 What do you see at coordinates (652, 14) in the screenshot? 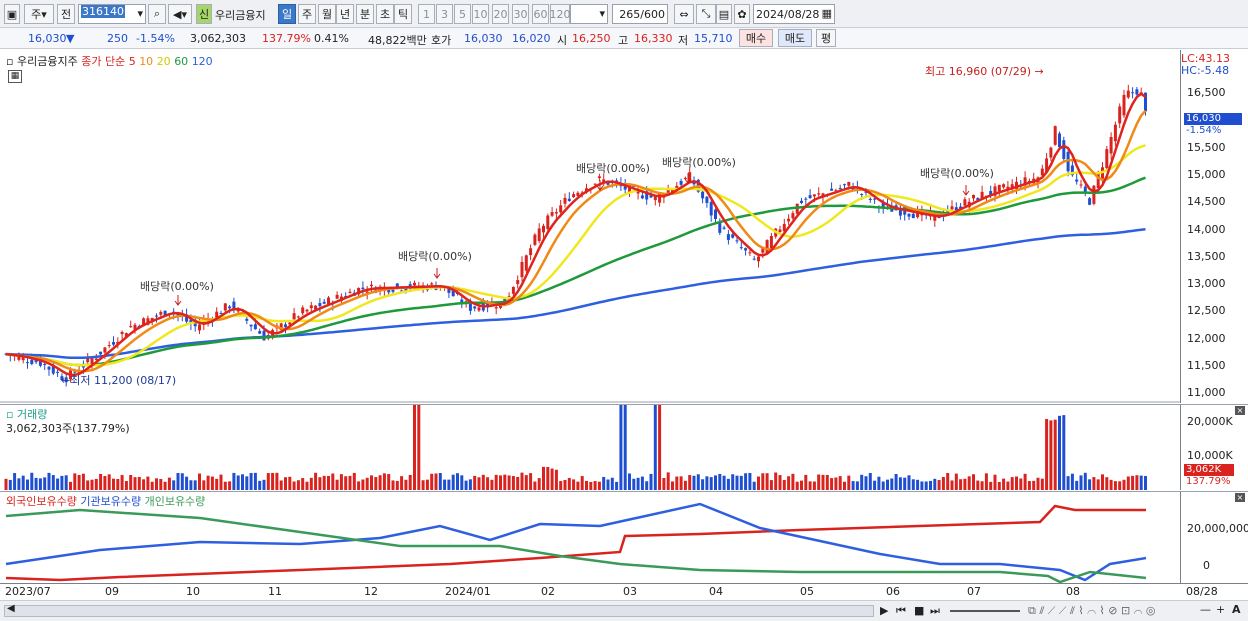
I see `count-total: /600` at bounding box center [652, 14].